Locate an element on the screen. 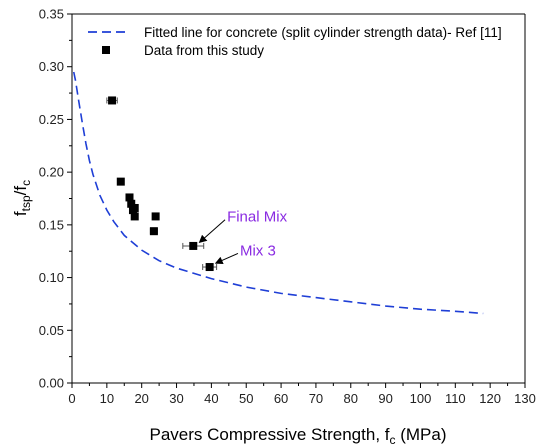 The image size is (550, 448). x-tick-label: 10 is located at coordinates (107, 398).